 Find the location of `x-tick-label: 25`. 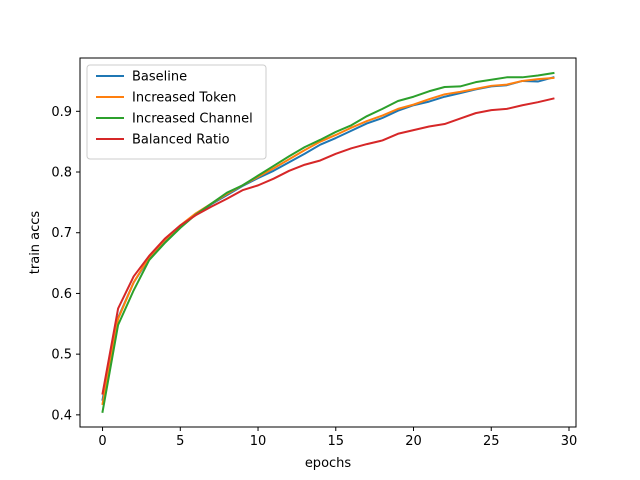

x-tick-label: 25 is located at coordinates (491, 441).